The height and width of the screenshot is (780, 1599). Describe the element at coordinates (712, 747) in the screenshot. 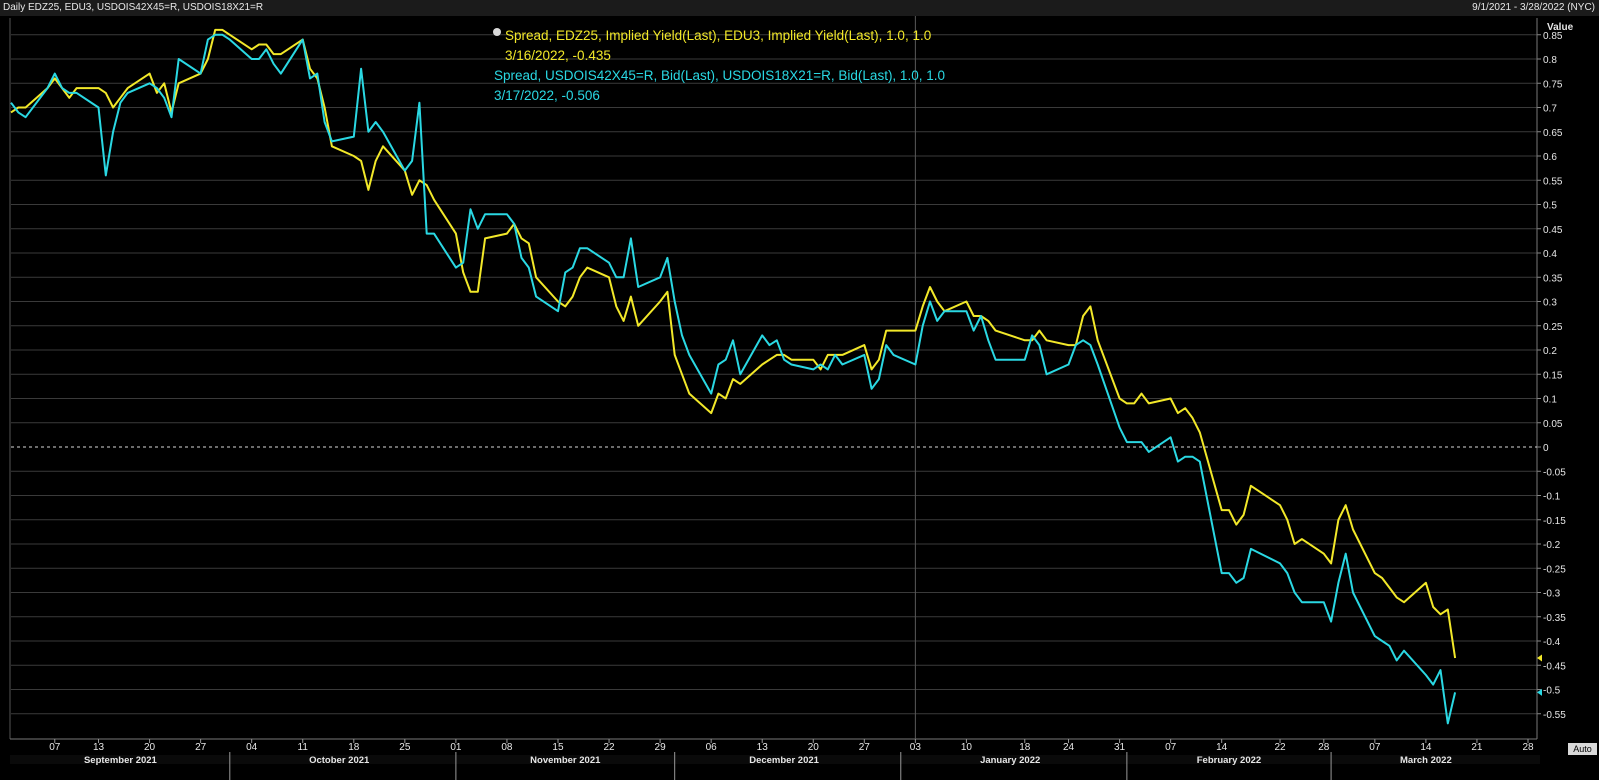

I see `x-tick-label: 06` at that location.